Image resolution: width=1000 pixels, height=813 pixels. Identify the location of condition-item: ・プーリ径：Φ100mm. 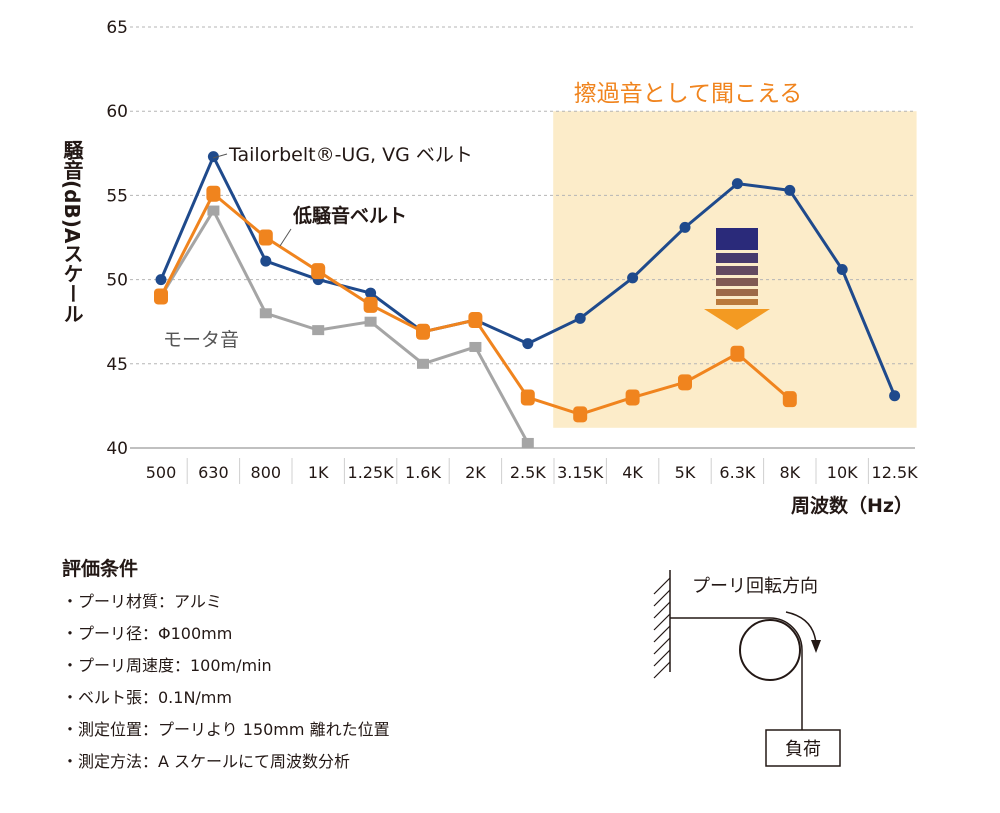
(147, 633).